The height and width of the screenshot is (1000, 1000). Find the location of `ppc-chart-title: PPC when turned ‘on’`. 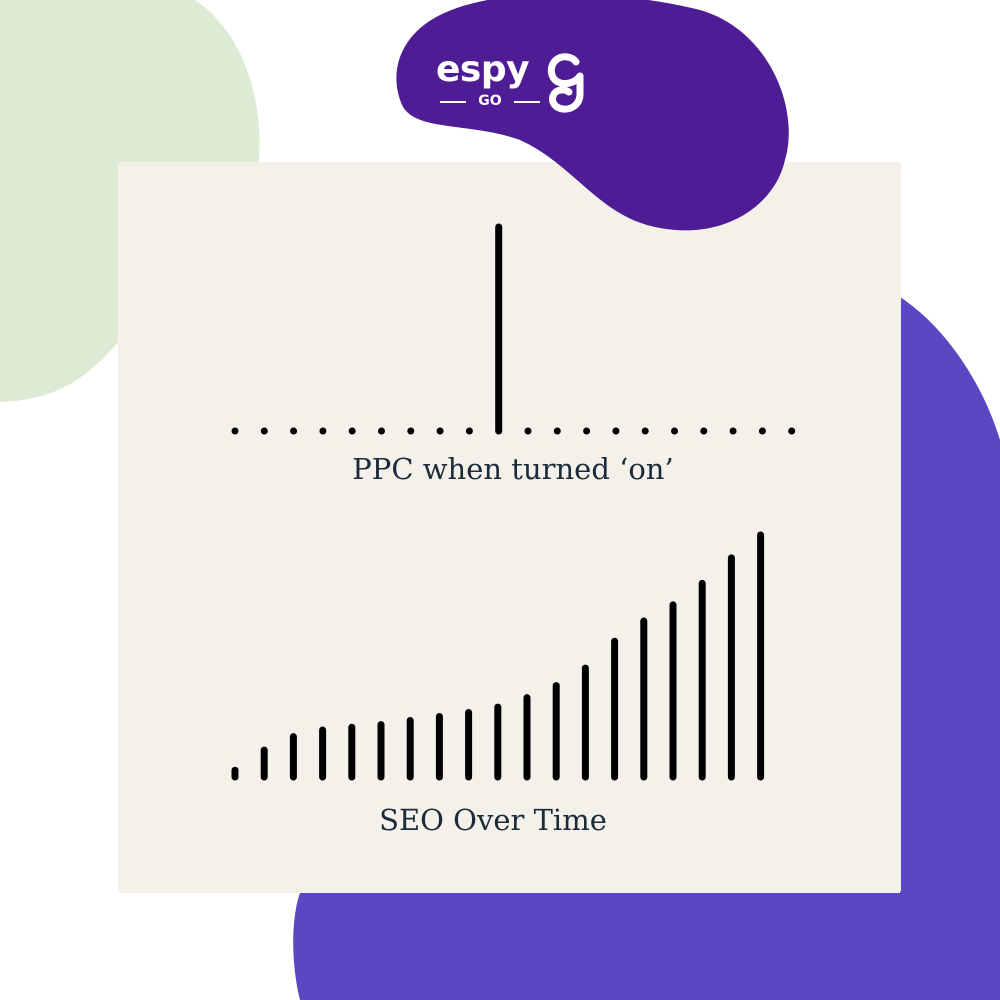

ppc-chart-title: PPC when turned ‘on’ is located at coordinates (513, 469).